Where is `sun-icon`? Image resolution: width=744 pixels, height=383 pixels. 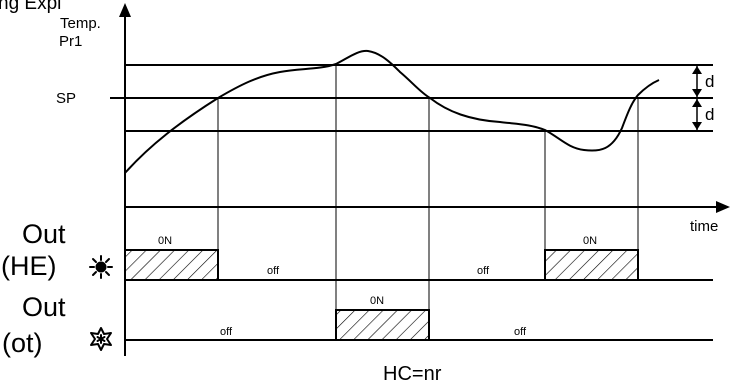 sun-icon is located at coordinates (101, 267).